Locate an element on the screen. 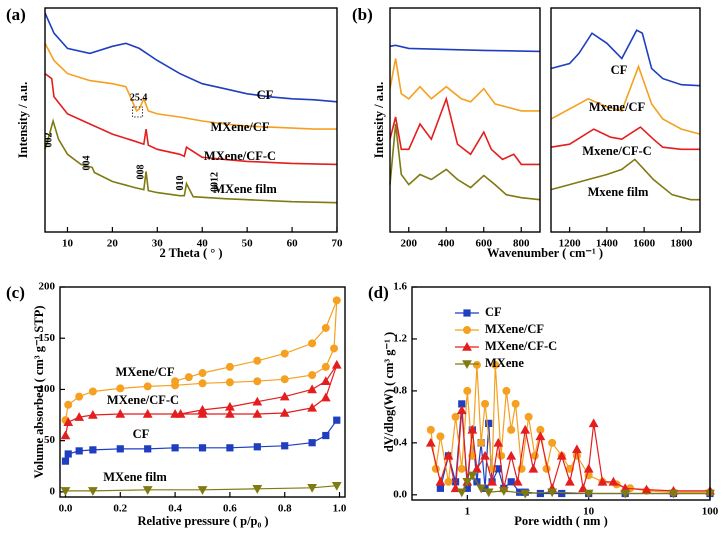 This screenshot has width=728, height=542. series-label: MXene/CF is located at coordinates (144, 372).